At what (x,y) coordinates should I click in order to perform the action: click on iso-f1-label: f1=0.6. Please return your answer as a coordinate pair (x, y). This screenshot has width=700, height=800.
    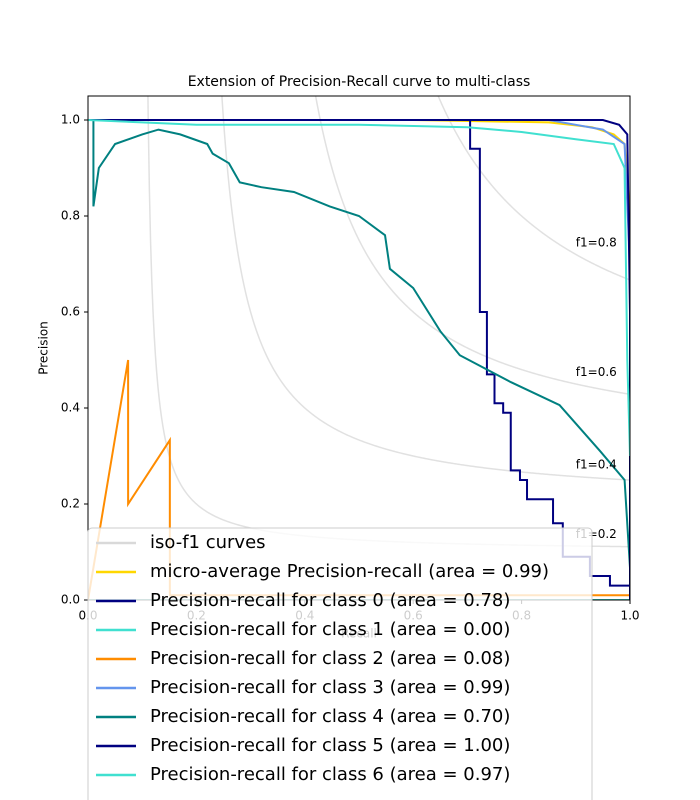
    Looking at the image, I should click on (596, 372).